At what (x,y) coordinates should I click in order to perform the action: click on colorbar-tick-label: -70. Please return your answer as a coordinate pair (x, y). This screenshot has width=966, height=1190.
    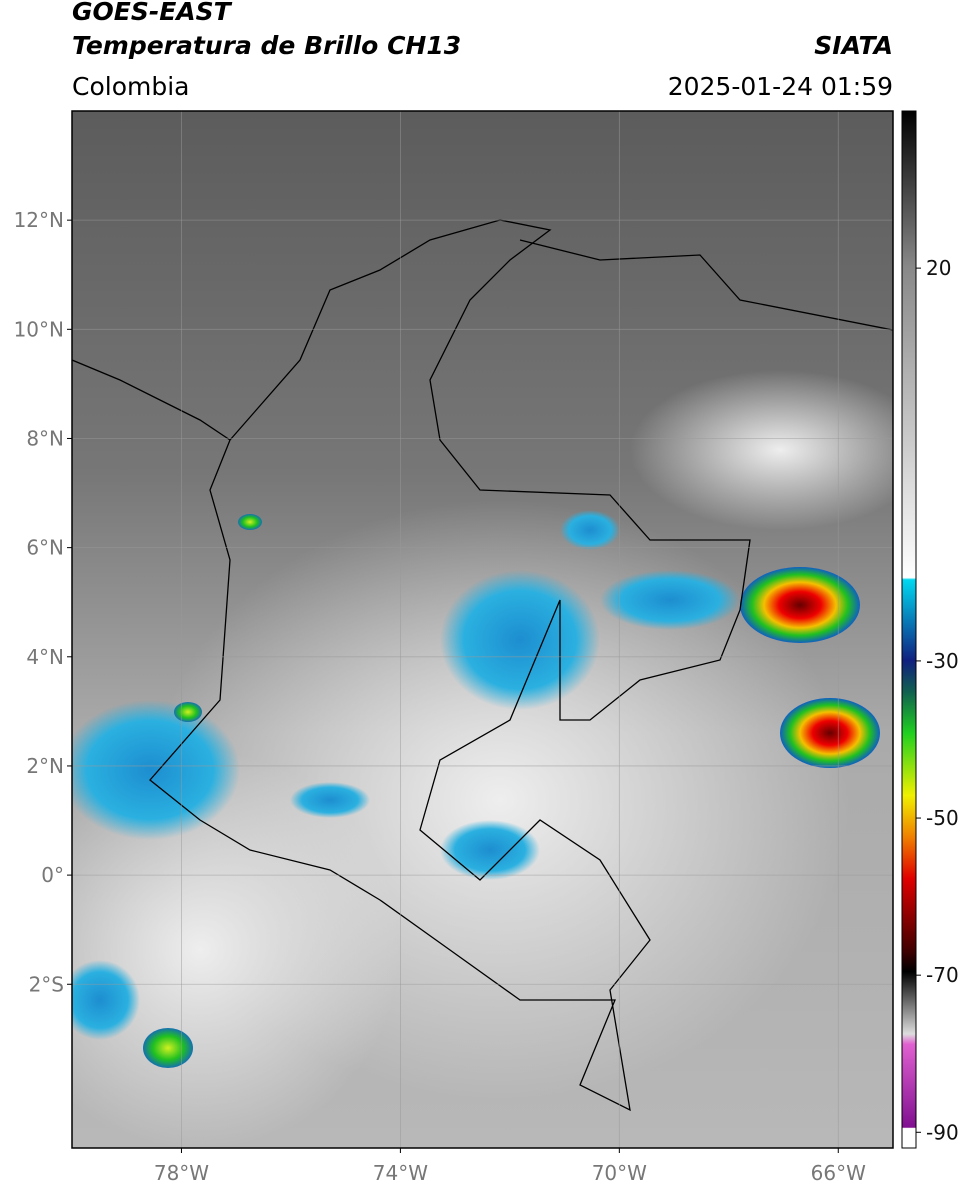
    Looking at the image, I should click on (942, 975).